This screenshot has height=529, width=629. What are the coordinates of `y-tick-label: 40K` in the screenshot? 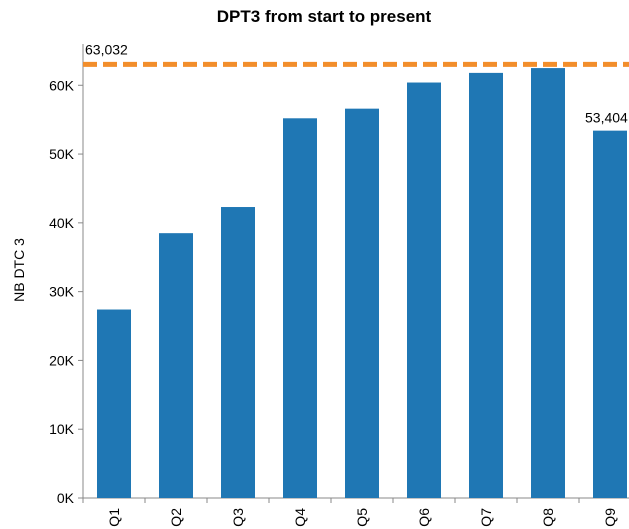 It's located at (62, 223).